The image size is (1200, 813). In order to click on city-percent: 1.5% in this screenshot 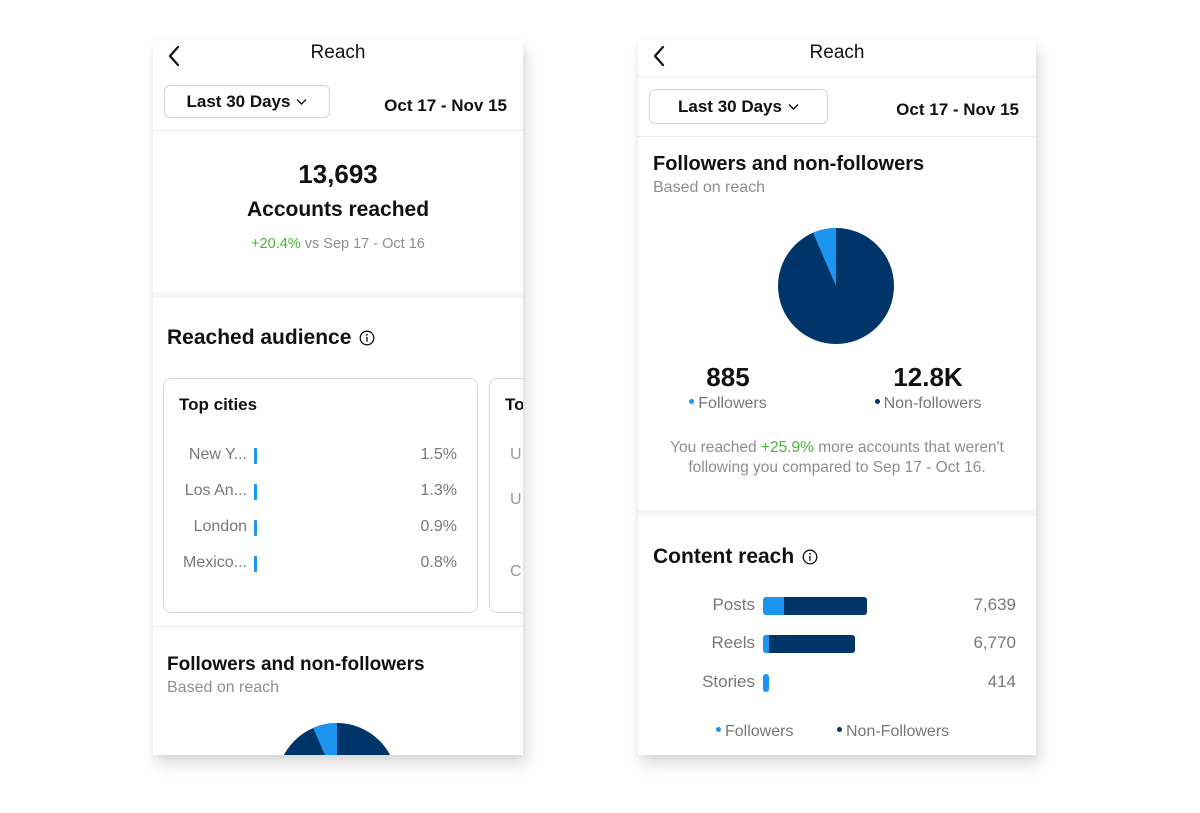, I will do `click(438, 454)`.